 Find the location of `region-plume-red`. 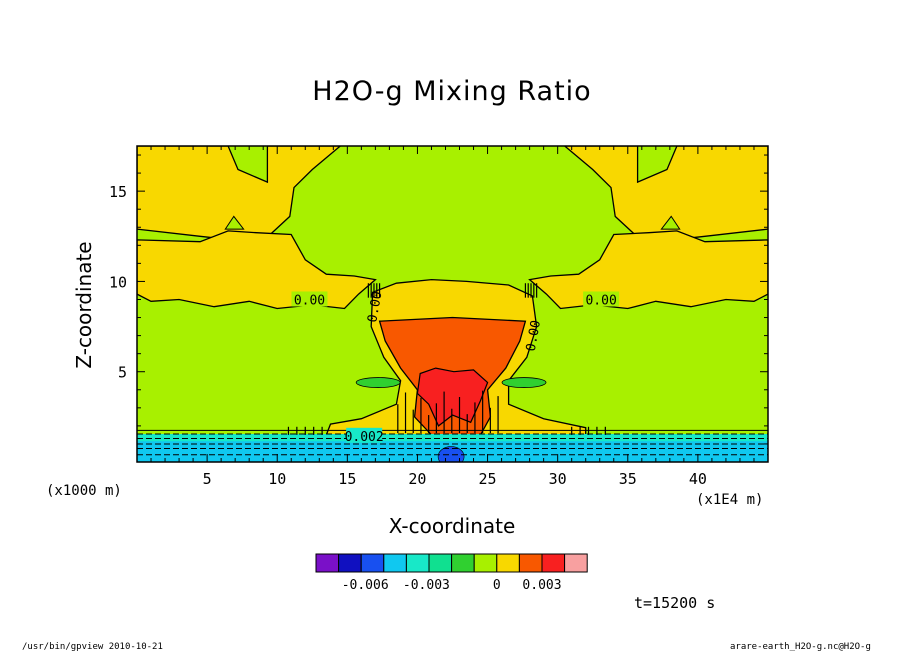

region-plume-red is located at coordinates (452, 397).